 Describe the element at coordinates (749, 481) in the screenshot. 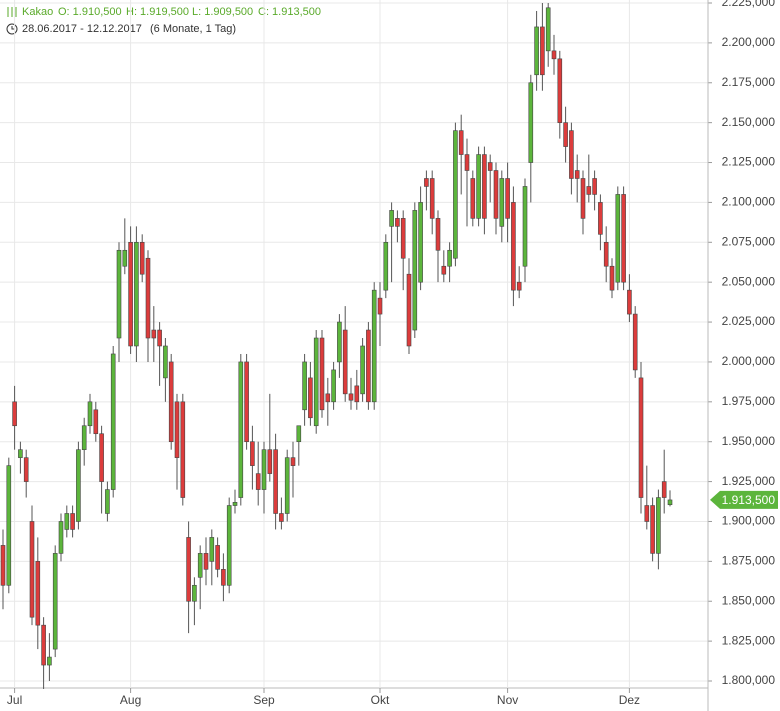

I see `y-tick-label: 1.925,000` at that location.